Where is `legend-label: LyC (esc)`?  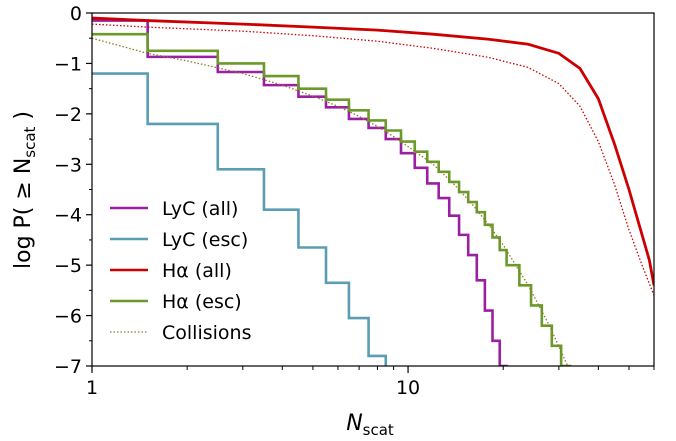 legend-label: LyC (esc) is located at coordinates (205, 240).